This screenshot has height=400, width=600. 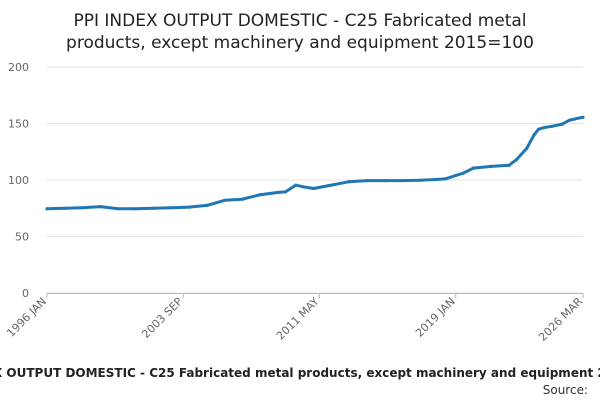 I want to click on x-tick-label: 1996 JAN, so click(x=26, y=317).